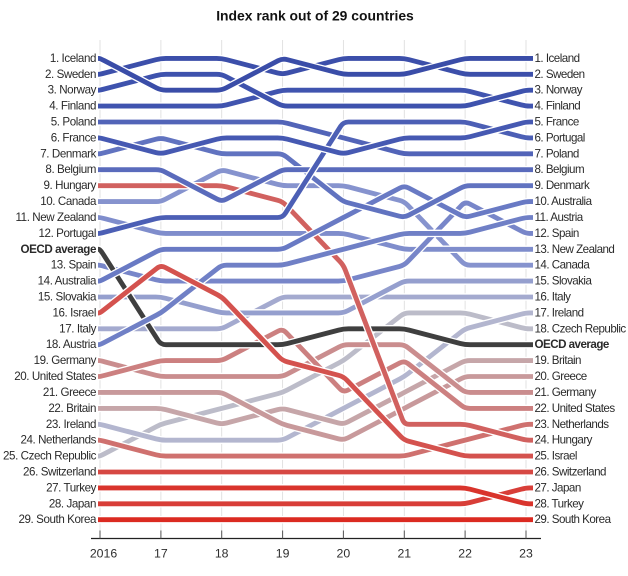 This screenshot has width=628, height=576. Describe the element at coordinates (563, 265) in the screenshot. I see `svg-text: 14. Canada` at that location.